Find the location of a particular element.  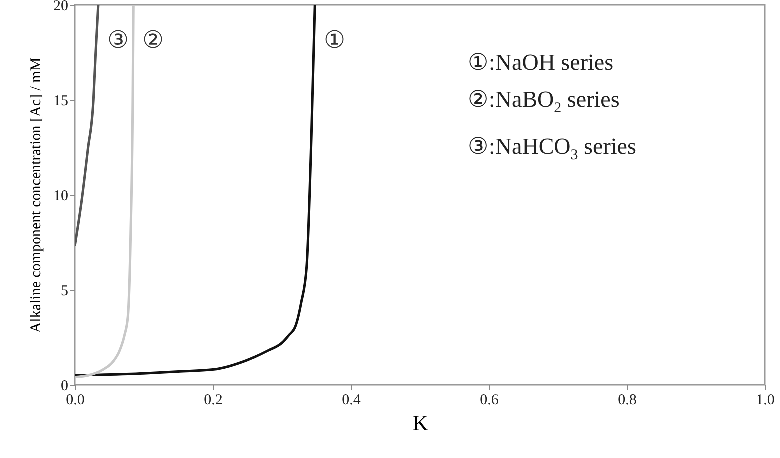

y-axis-title: Alkaline component concentration [Ac] / mM is located at coordinates (36, 196).